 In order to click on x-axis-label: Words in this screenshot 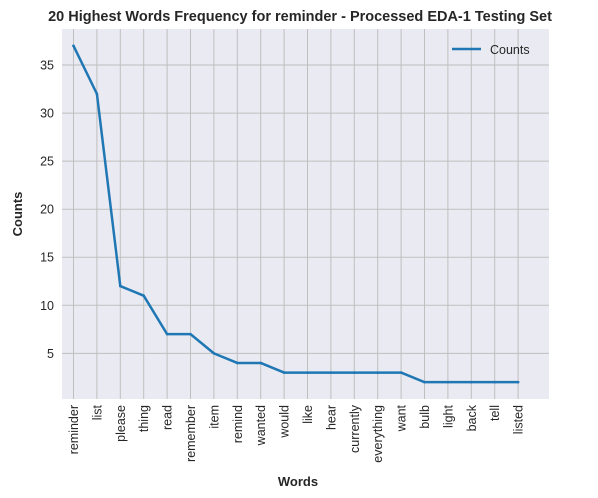, I will do `click(298, 481)`.